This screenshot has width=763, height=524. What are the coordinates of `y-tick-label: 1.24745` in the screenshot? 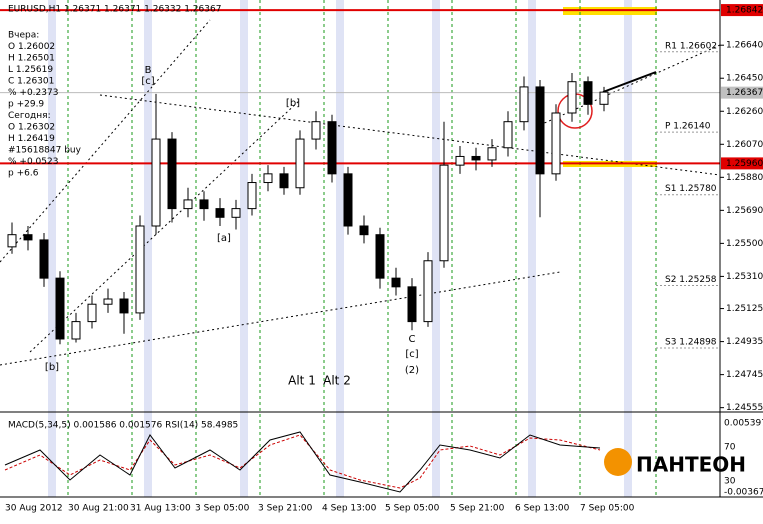 It's located at (744, 375).